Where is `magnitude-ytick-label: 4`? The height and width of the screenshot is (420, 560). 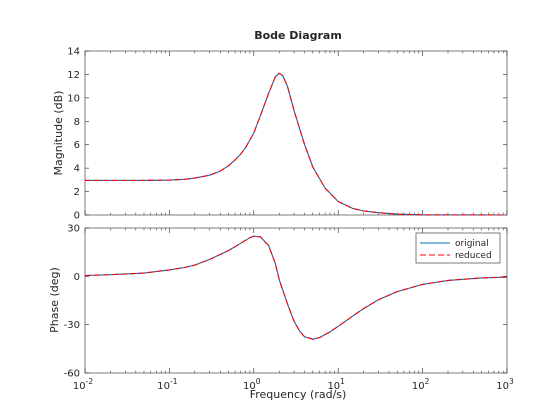
magnitude-ytick-label: 4 is located at coordinates (77, 169).